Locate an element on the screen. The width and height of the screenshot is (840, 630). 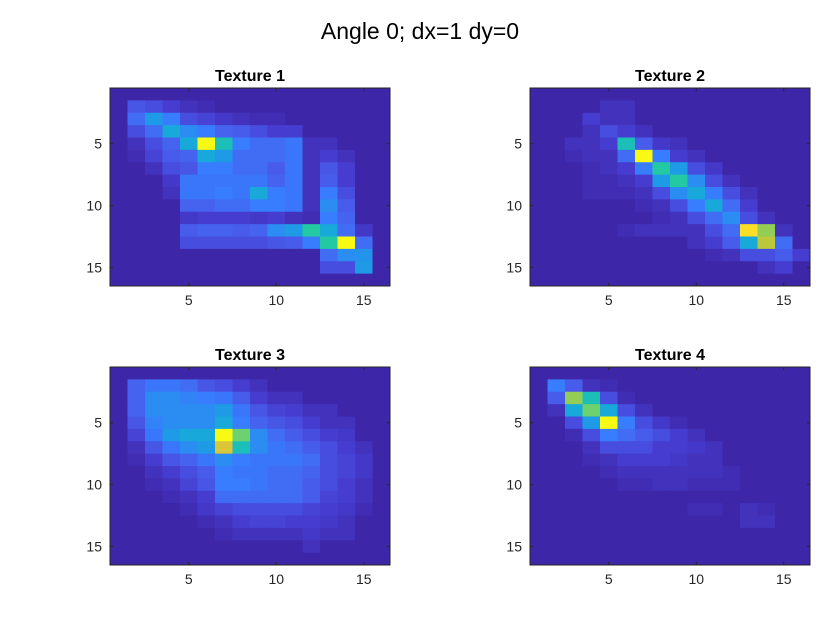
panel-title: Texture 4 is located at coordinates (670, 355).